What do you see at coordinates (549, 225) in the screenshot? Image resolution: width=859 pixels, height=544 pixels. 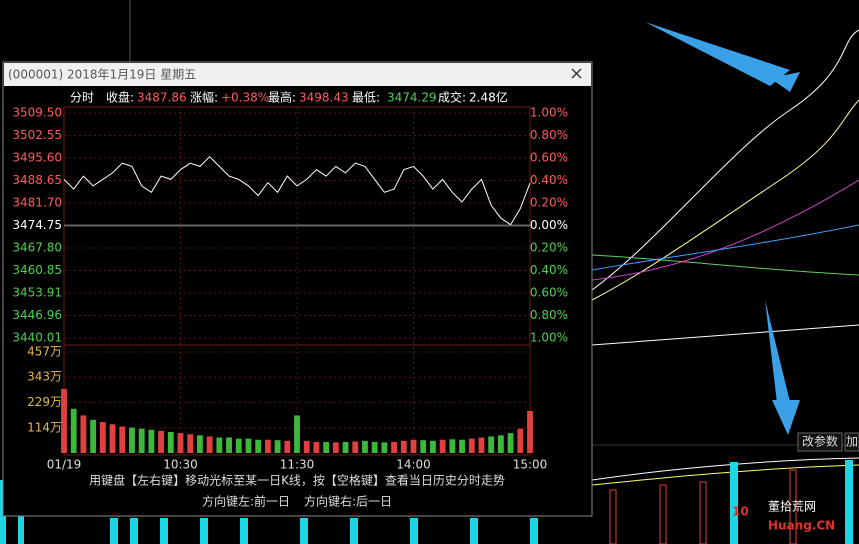 I see `y2-tick-label: 0.00%` at bounding box center [549, 225].